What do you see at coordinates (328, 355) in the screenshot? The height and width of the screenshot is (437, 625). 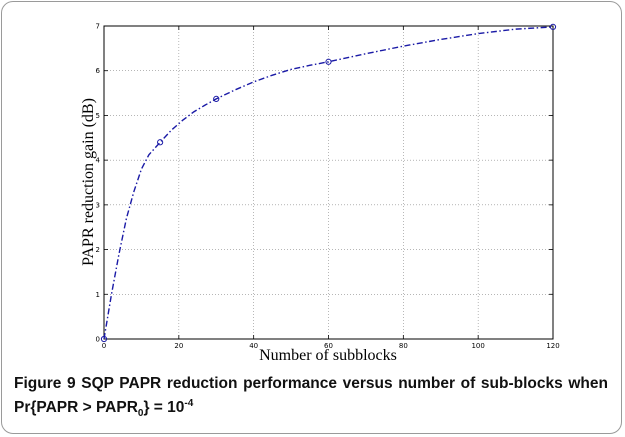 I see `x-axis-label: Number of subblocks` at bounding box center [328, 355].